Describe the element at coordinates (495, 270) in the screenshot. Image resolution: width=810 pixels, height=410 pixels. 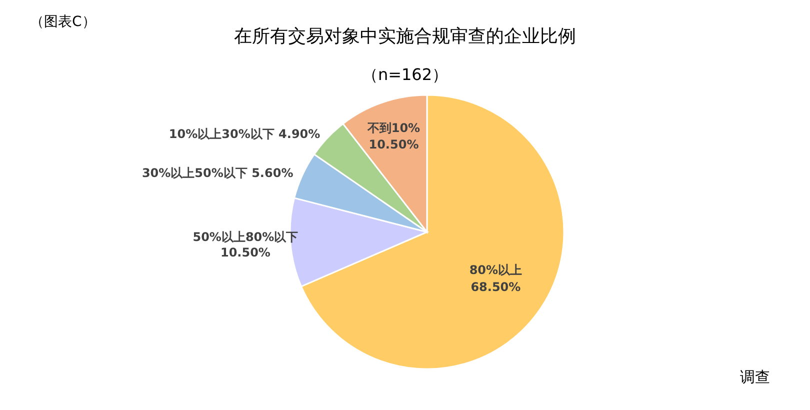
I see `slice-label: 80%以上` at that location.